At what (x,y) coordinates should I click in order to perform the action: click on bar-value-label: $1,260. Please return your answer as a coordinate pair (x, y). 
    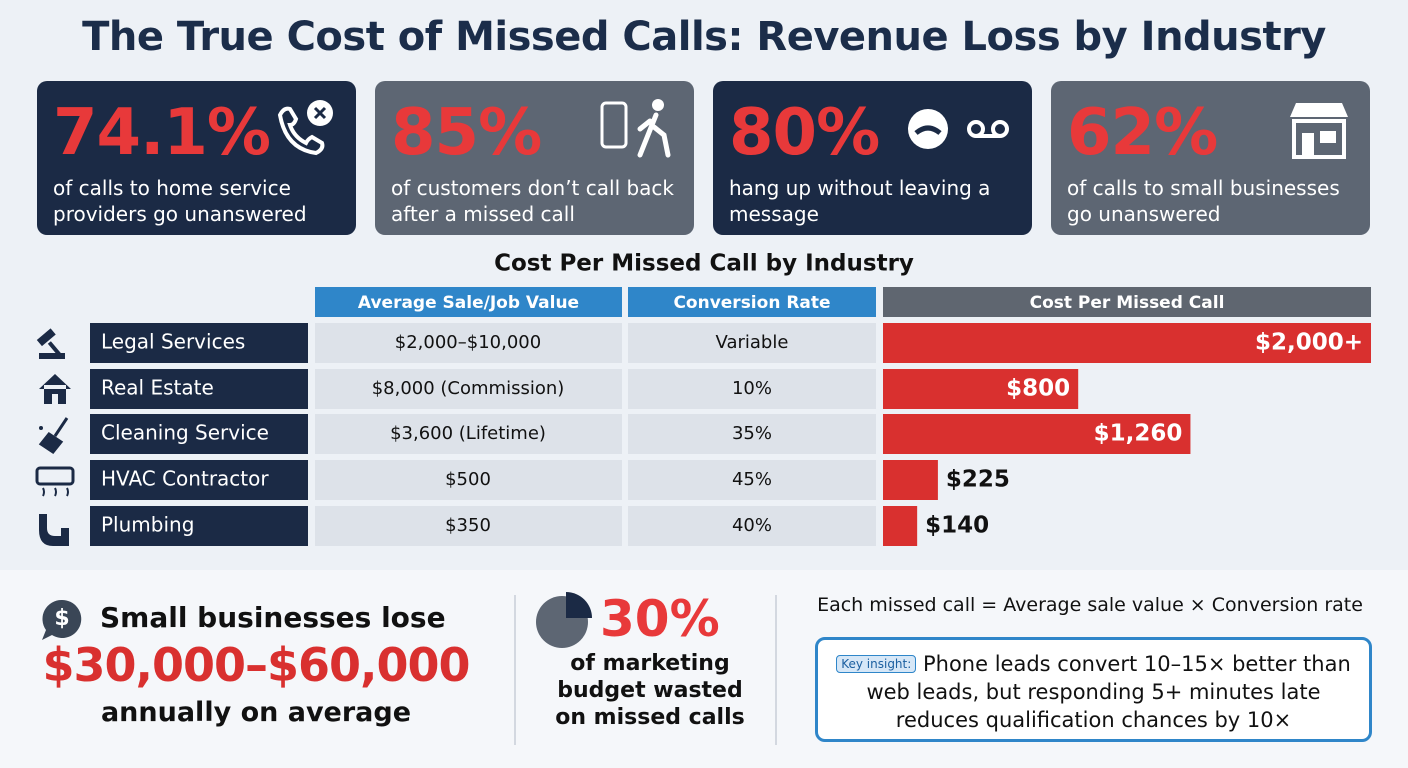
    Looking at the image, I should click on (1138, 434).